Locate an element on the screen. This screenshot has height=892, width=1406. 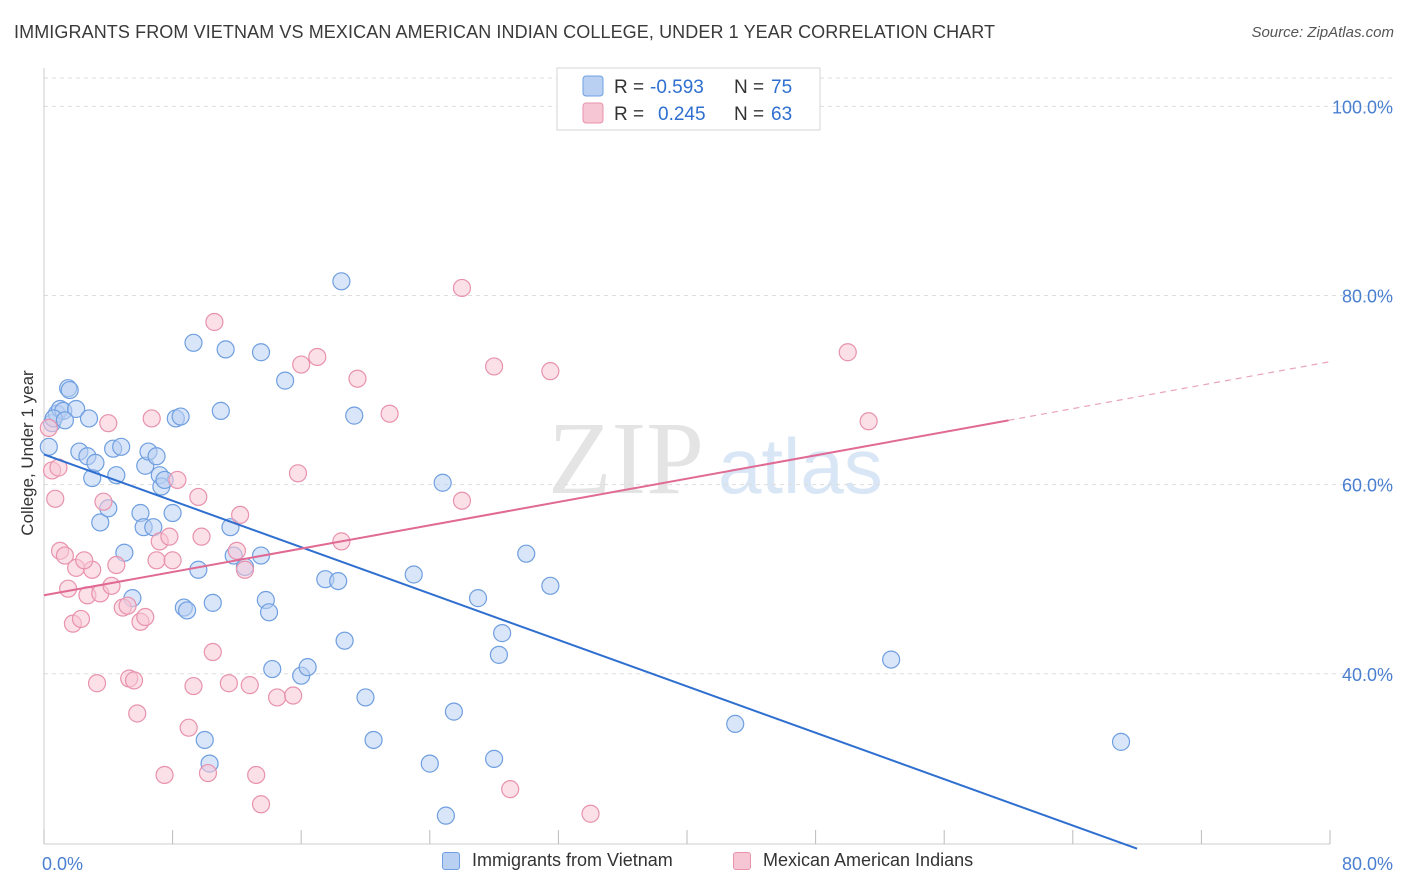
legend-item-vietnam: Immigrants from Vietnam is located at coordinates (557, 860).